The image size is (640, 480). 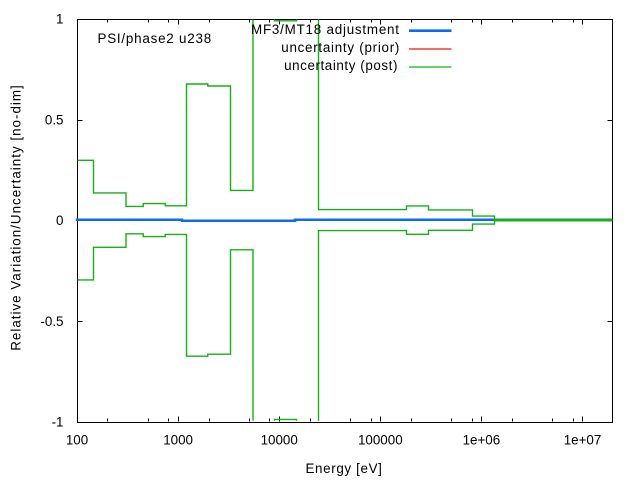 I want to click on svg-text: PSI/phase2 u238, so click(x=155, y=38).